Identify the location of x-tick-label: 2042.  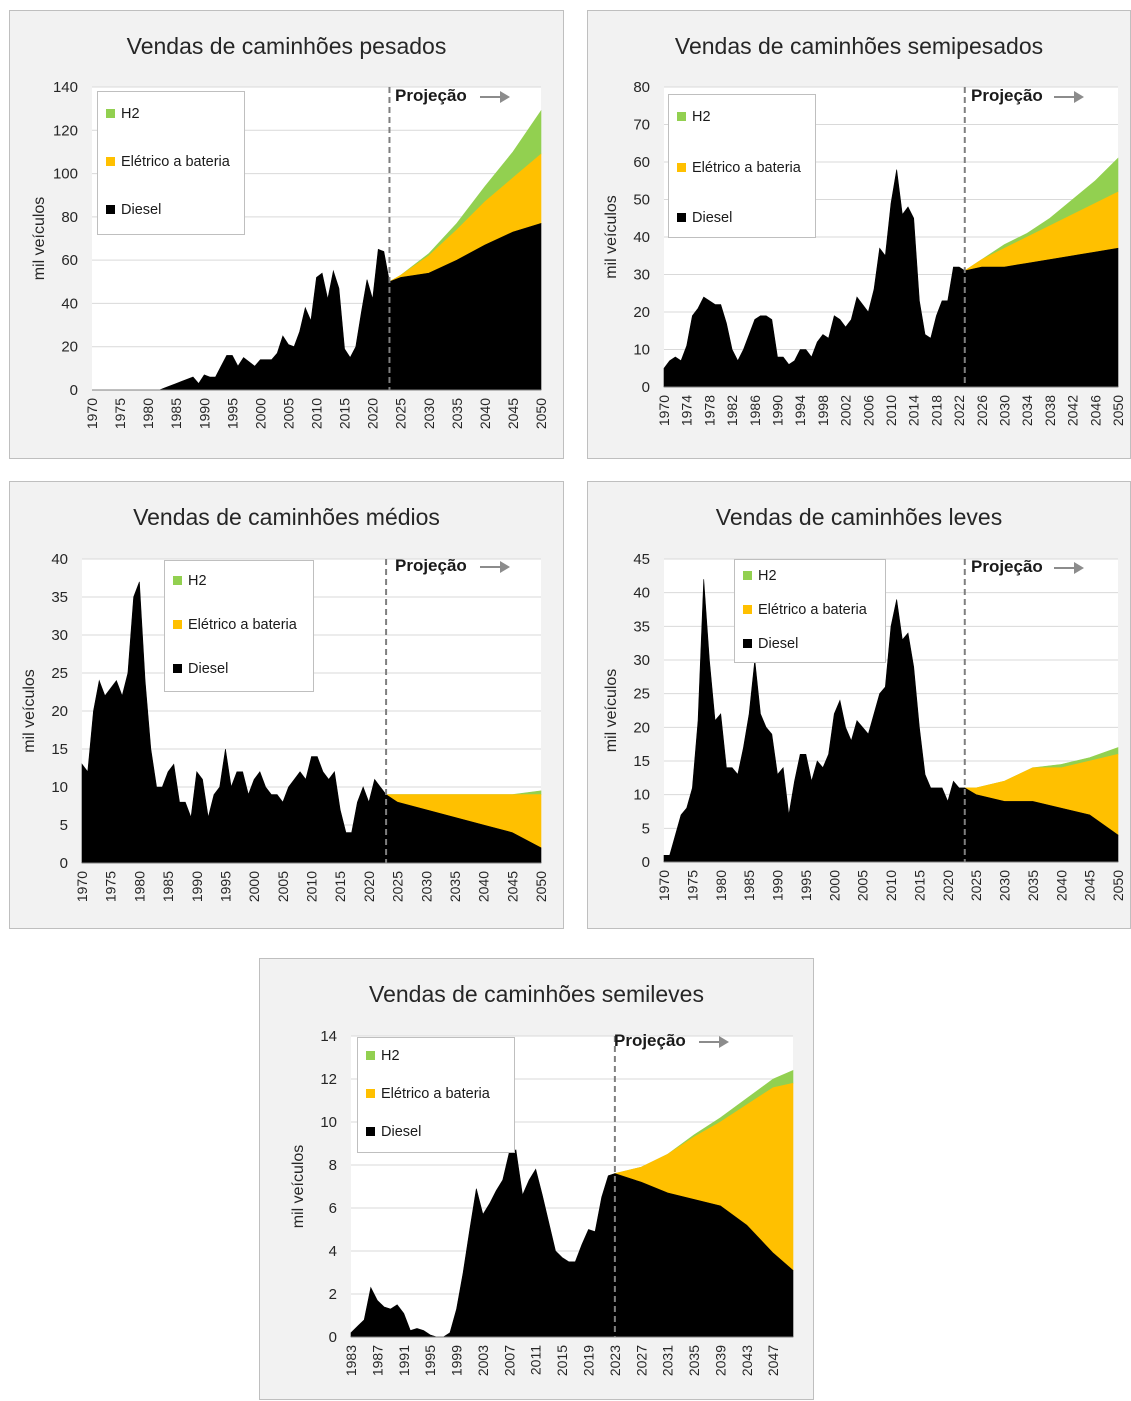
(1073, 410).